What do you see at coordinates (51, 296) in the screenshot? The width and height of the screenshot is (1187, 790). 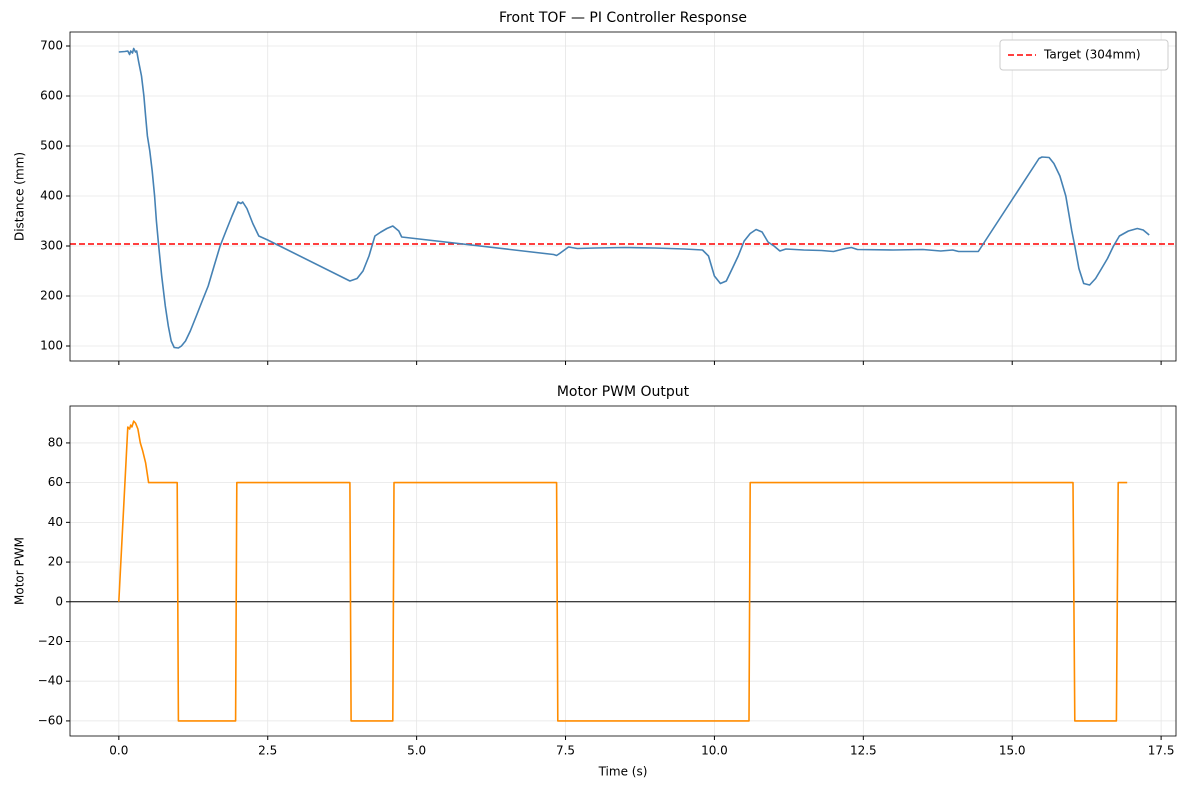 I see `y-tick-label: 200` at bounding box center [51, 296].